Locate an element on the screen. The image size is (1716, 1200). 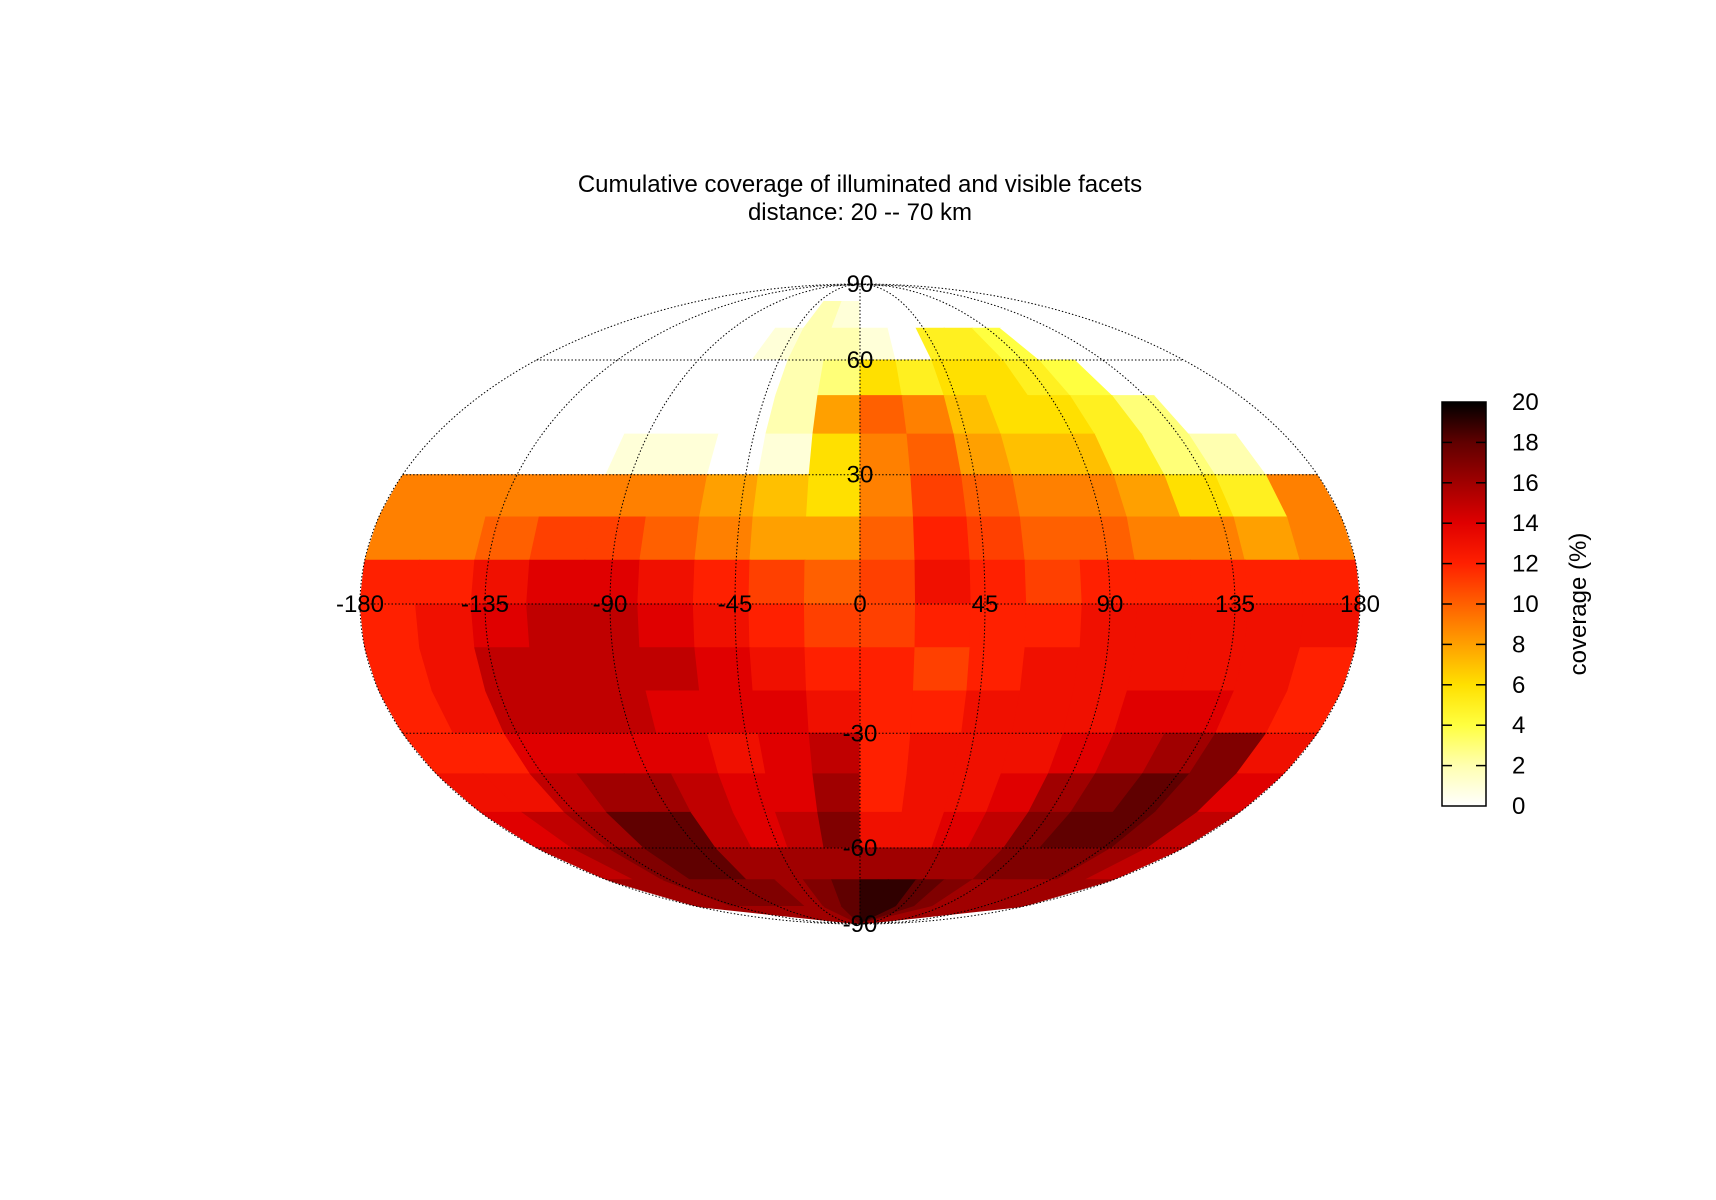
longitude-tick-label: -45 is located at coordinates (735, 604).